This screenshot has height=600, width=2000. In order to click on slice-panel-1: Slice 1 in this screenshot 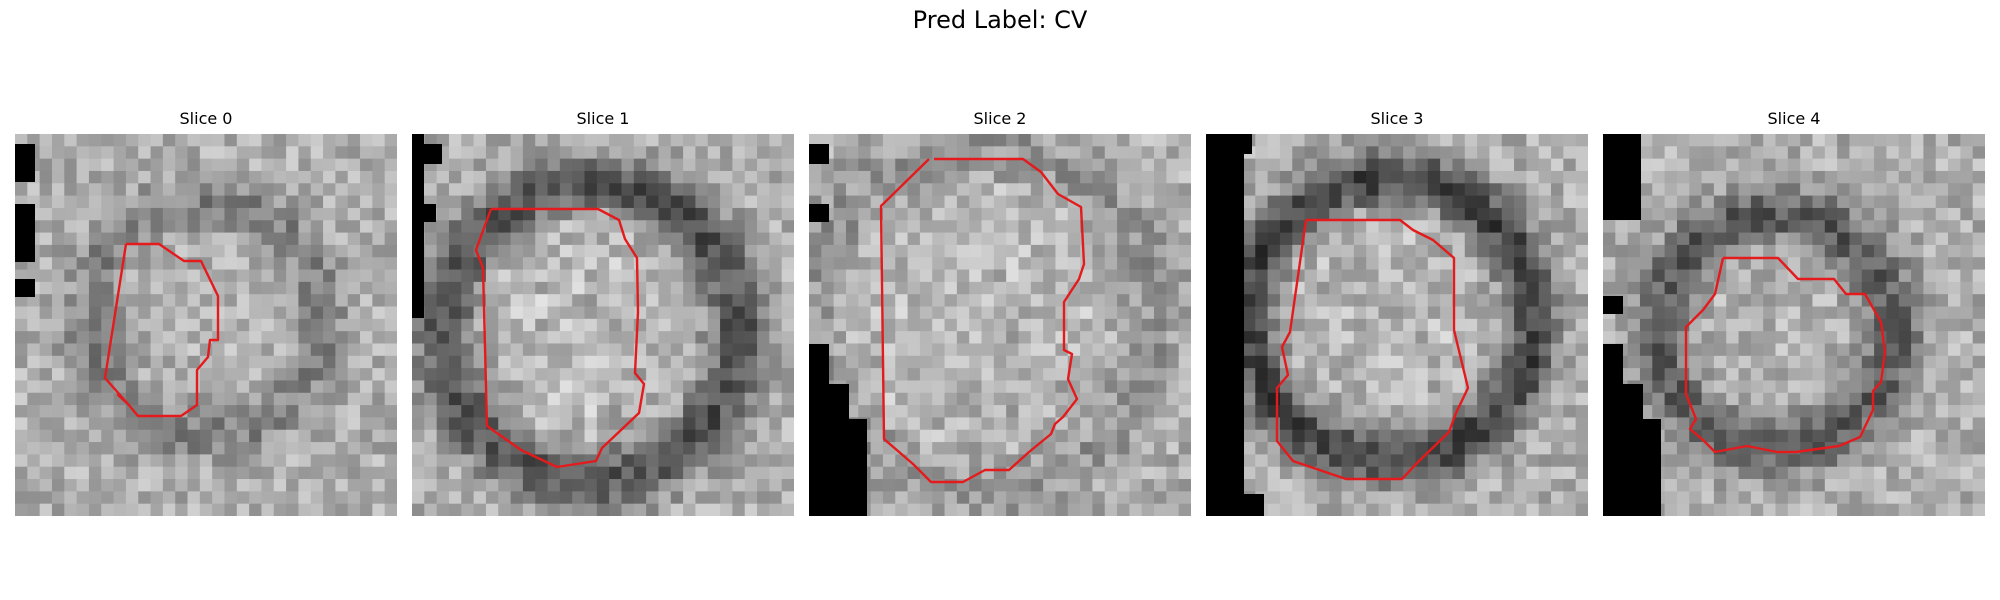, I will do `click(603, 312)`.